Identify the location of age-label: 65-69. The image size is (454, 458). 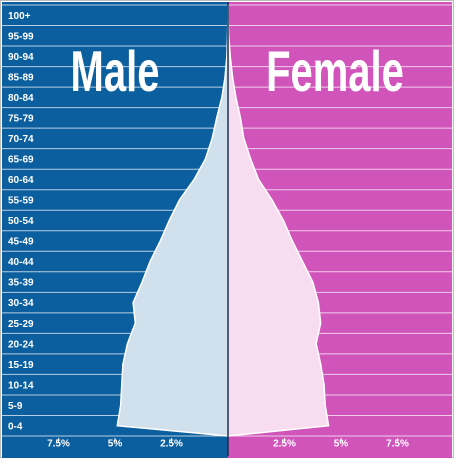
(21, 160).